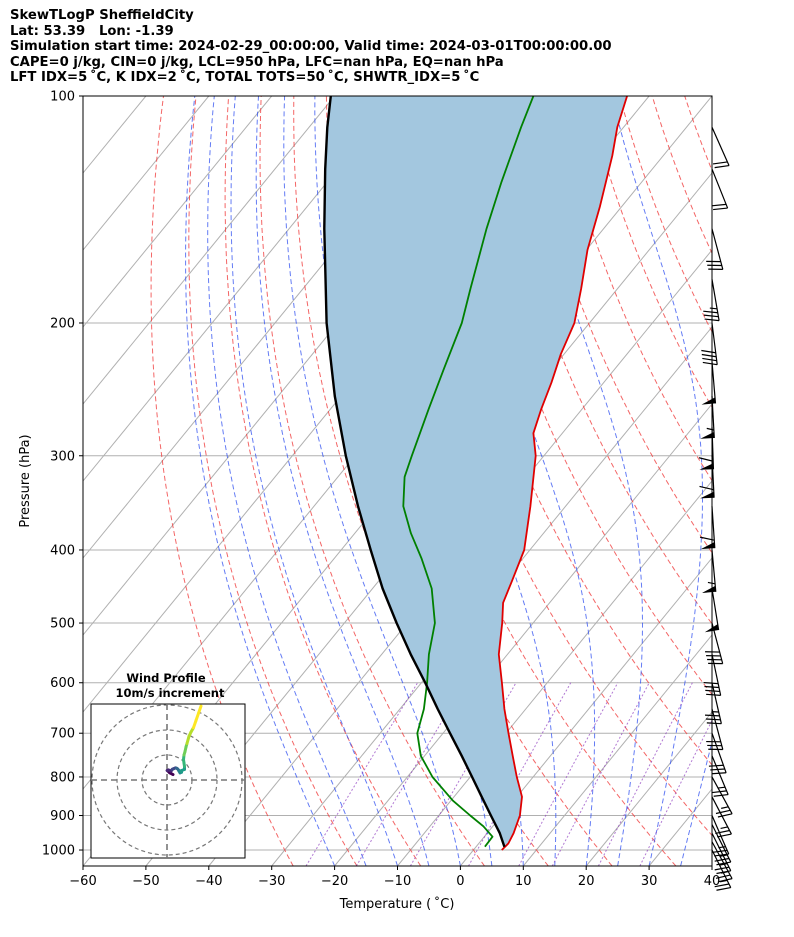 The height and width of the screenshot is (937, 794). Describe the element at coordinates (208, 881) in the screenshot. I see `x-tick-label: −40` at that location.